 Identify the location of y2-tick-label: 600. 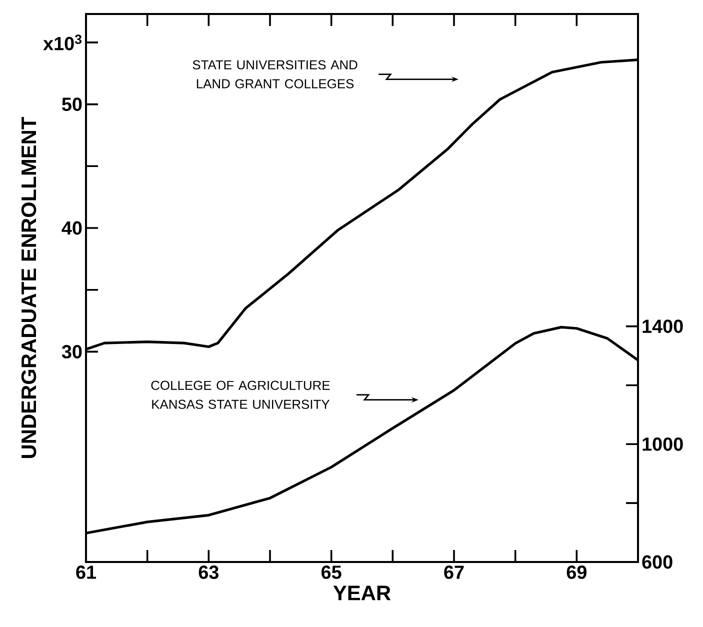
(657, 562).